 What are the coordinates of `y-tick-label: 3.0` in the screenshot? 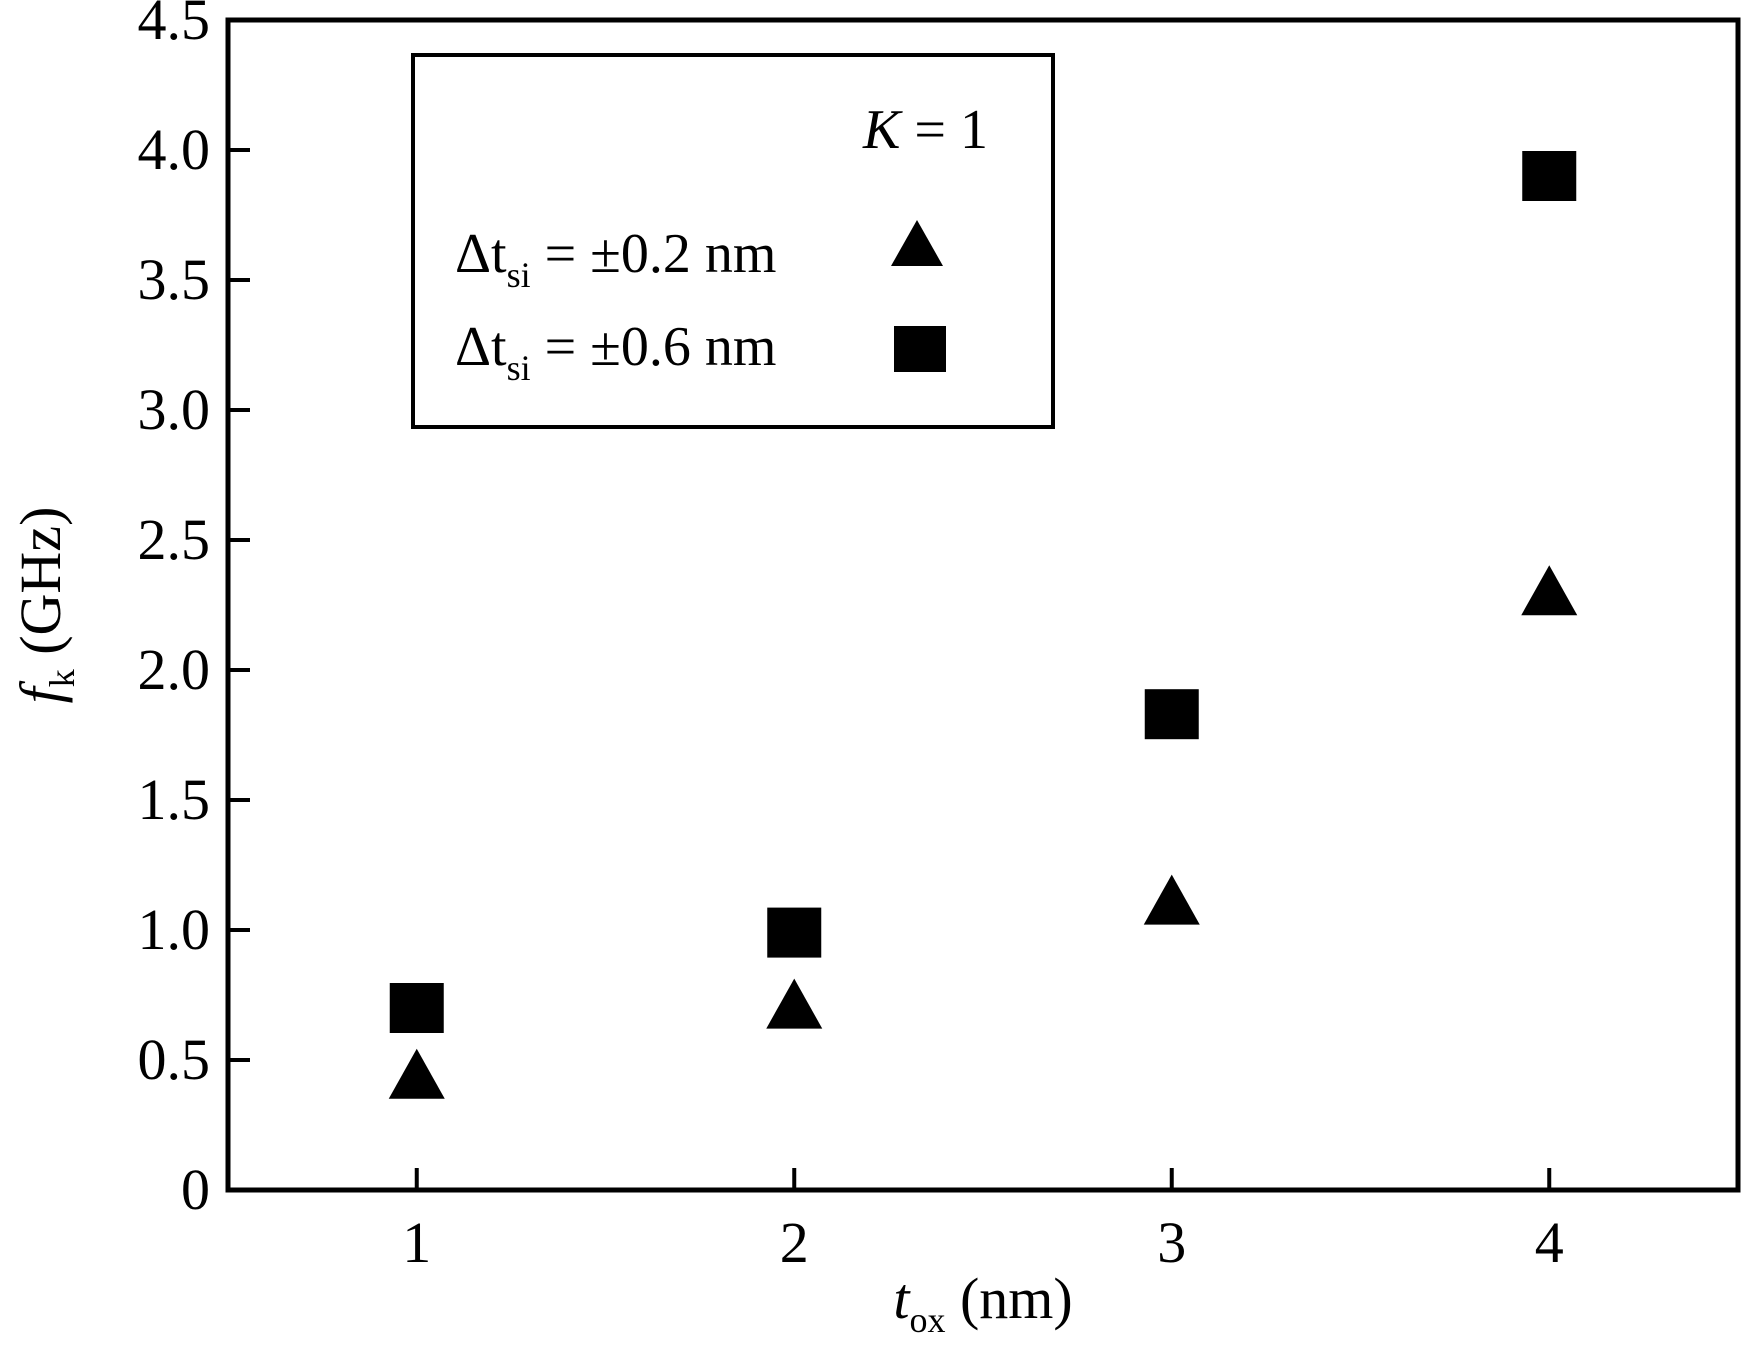 It's located at (174, 409).